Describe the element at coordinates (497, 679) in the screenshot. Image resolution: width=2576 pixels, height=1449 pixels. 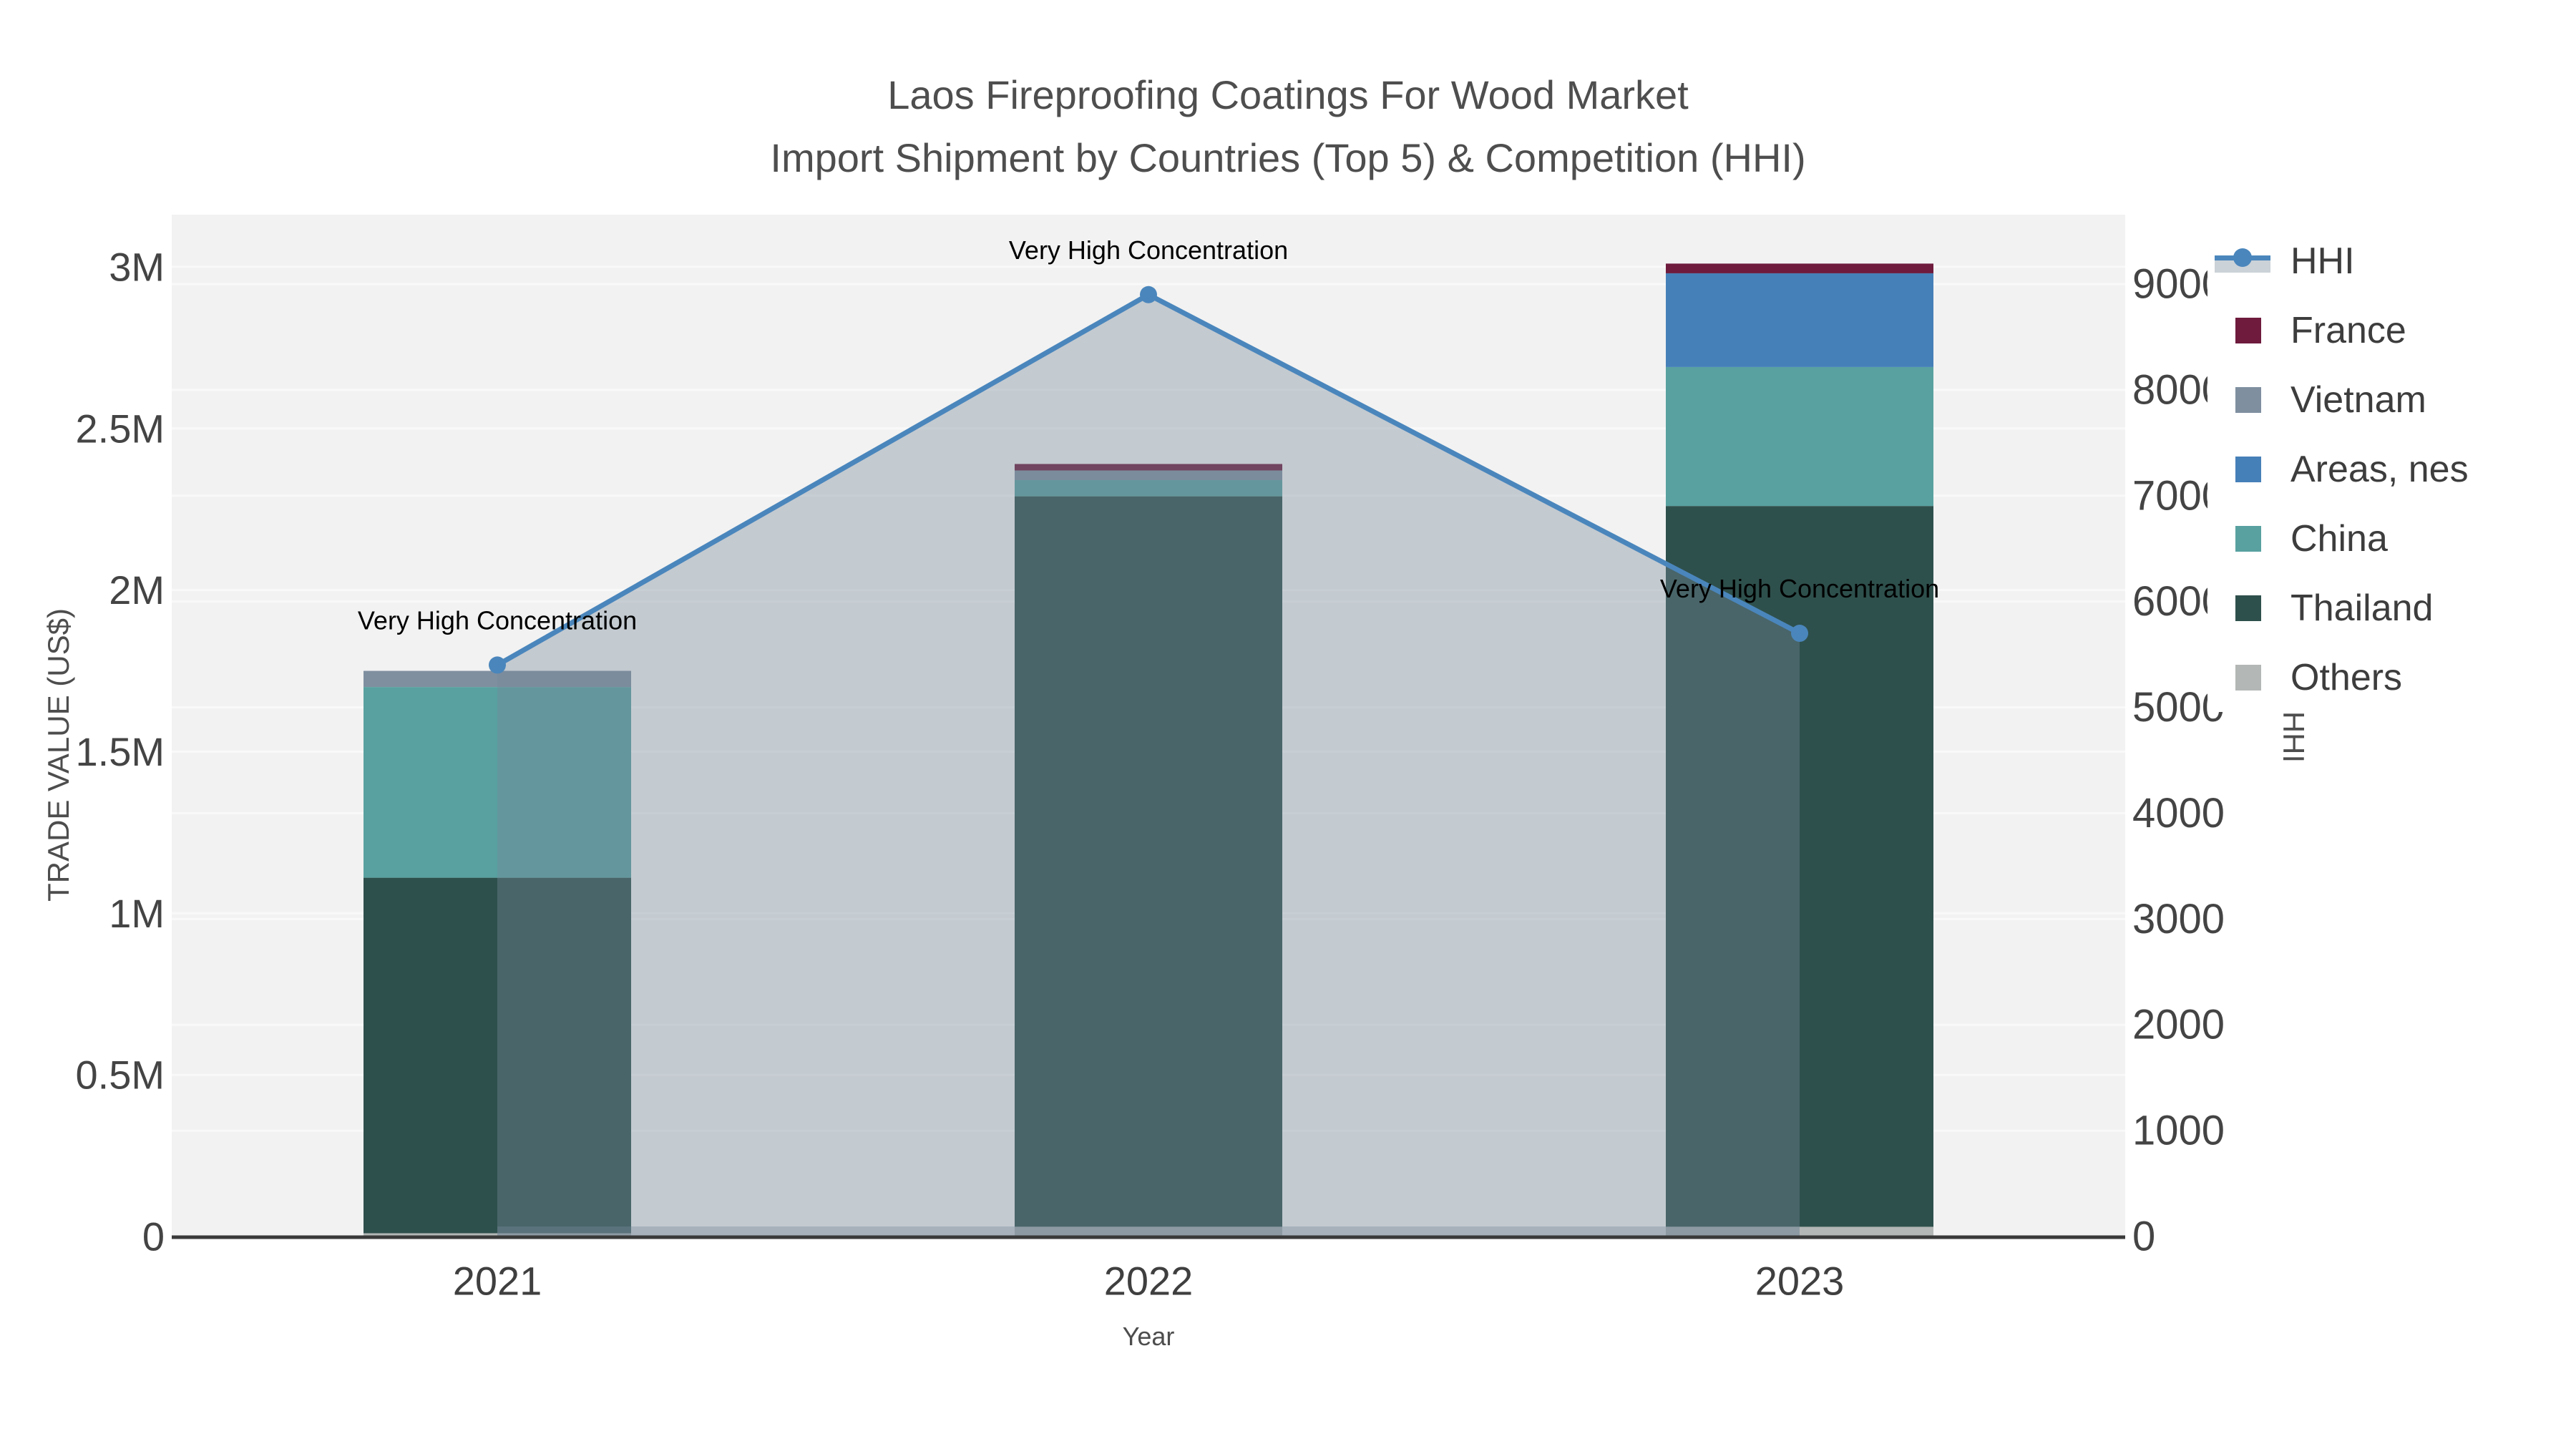
I see `bar-segment-vietnam-2021` at that location.